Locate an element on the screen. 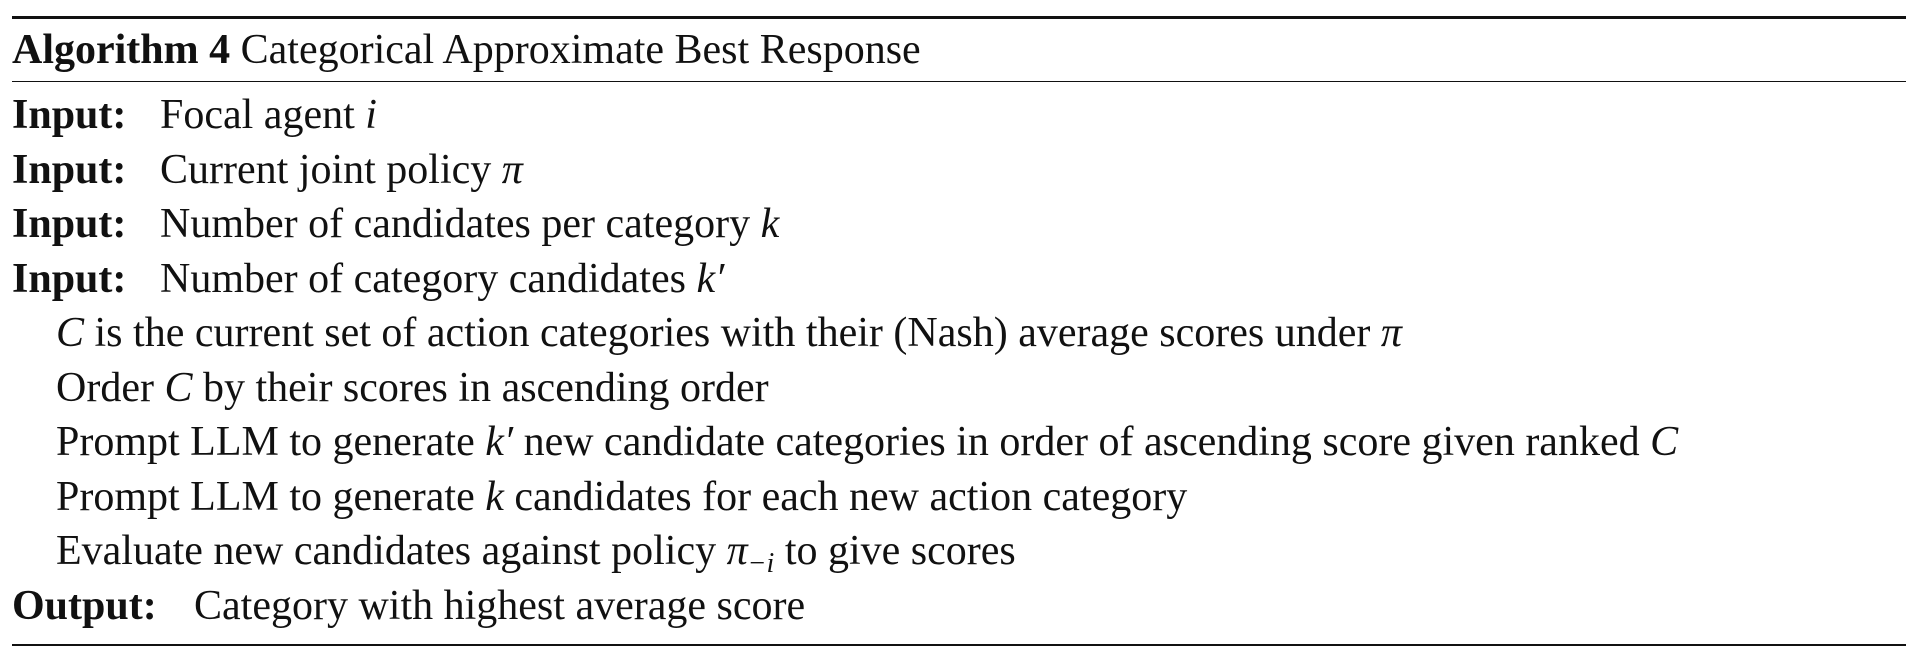  caption-rule is located at coordinates (959, 81).